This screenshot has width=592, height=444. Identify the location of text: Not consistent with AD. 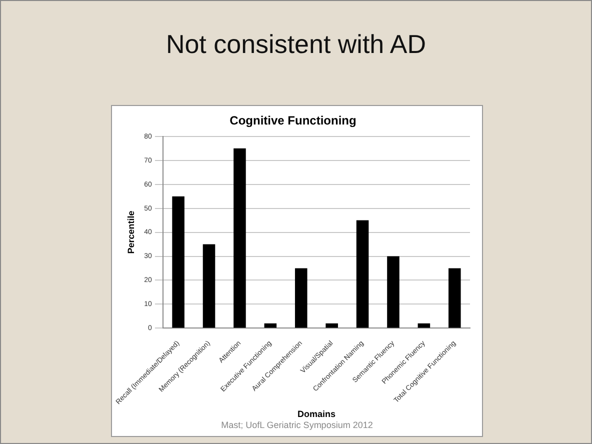
(296, 44).